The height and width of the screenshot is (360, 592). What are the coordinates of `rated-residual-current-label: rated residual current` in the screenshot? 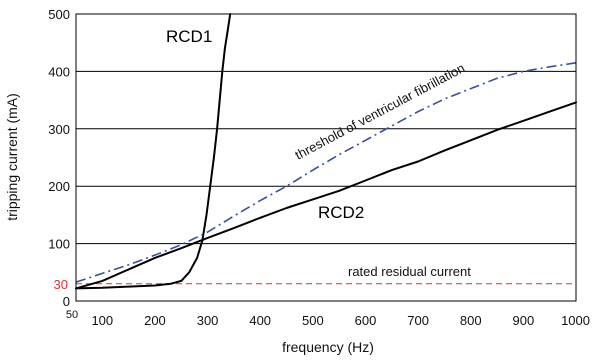 It's located at (409, 271).